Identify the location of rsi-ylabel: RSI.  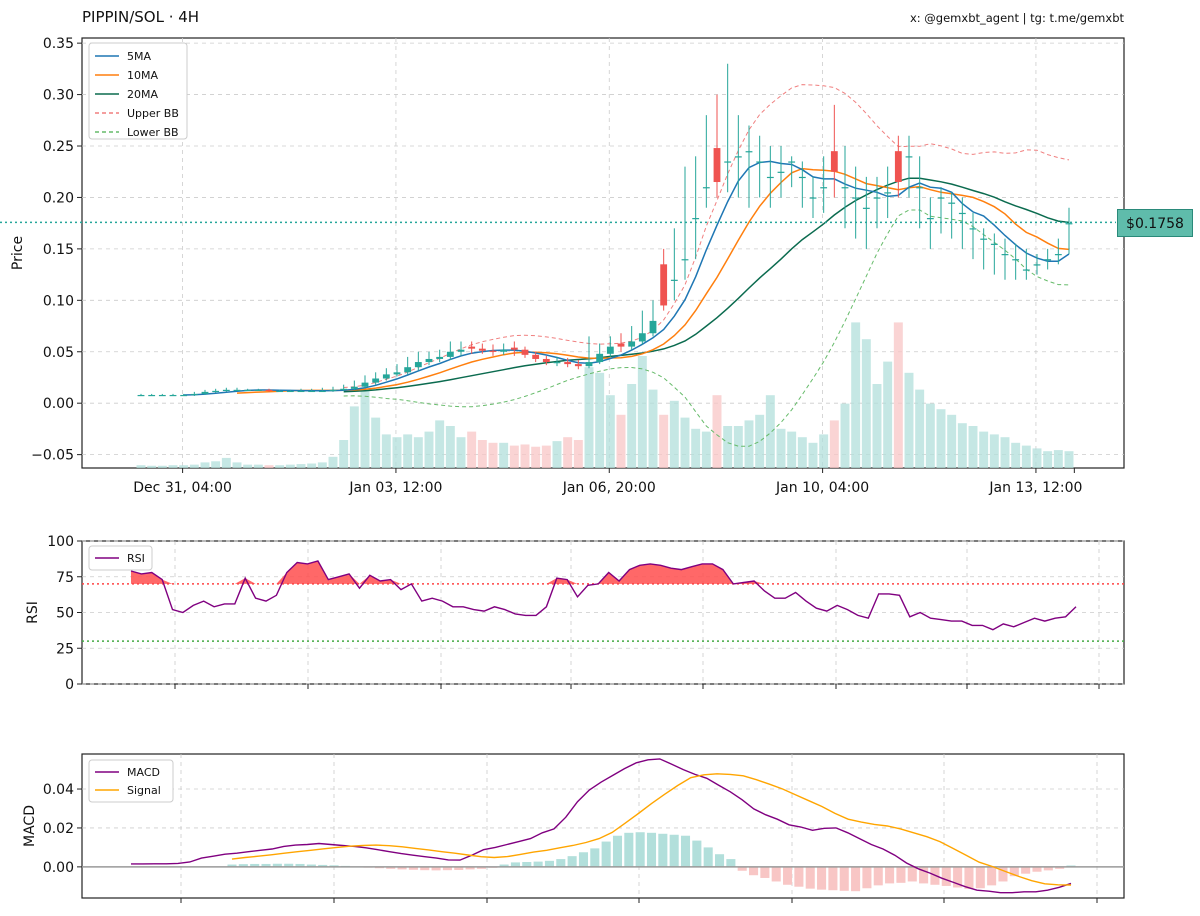
(33, 612).